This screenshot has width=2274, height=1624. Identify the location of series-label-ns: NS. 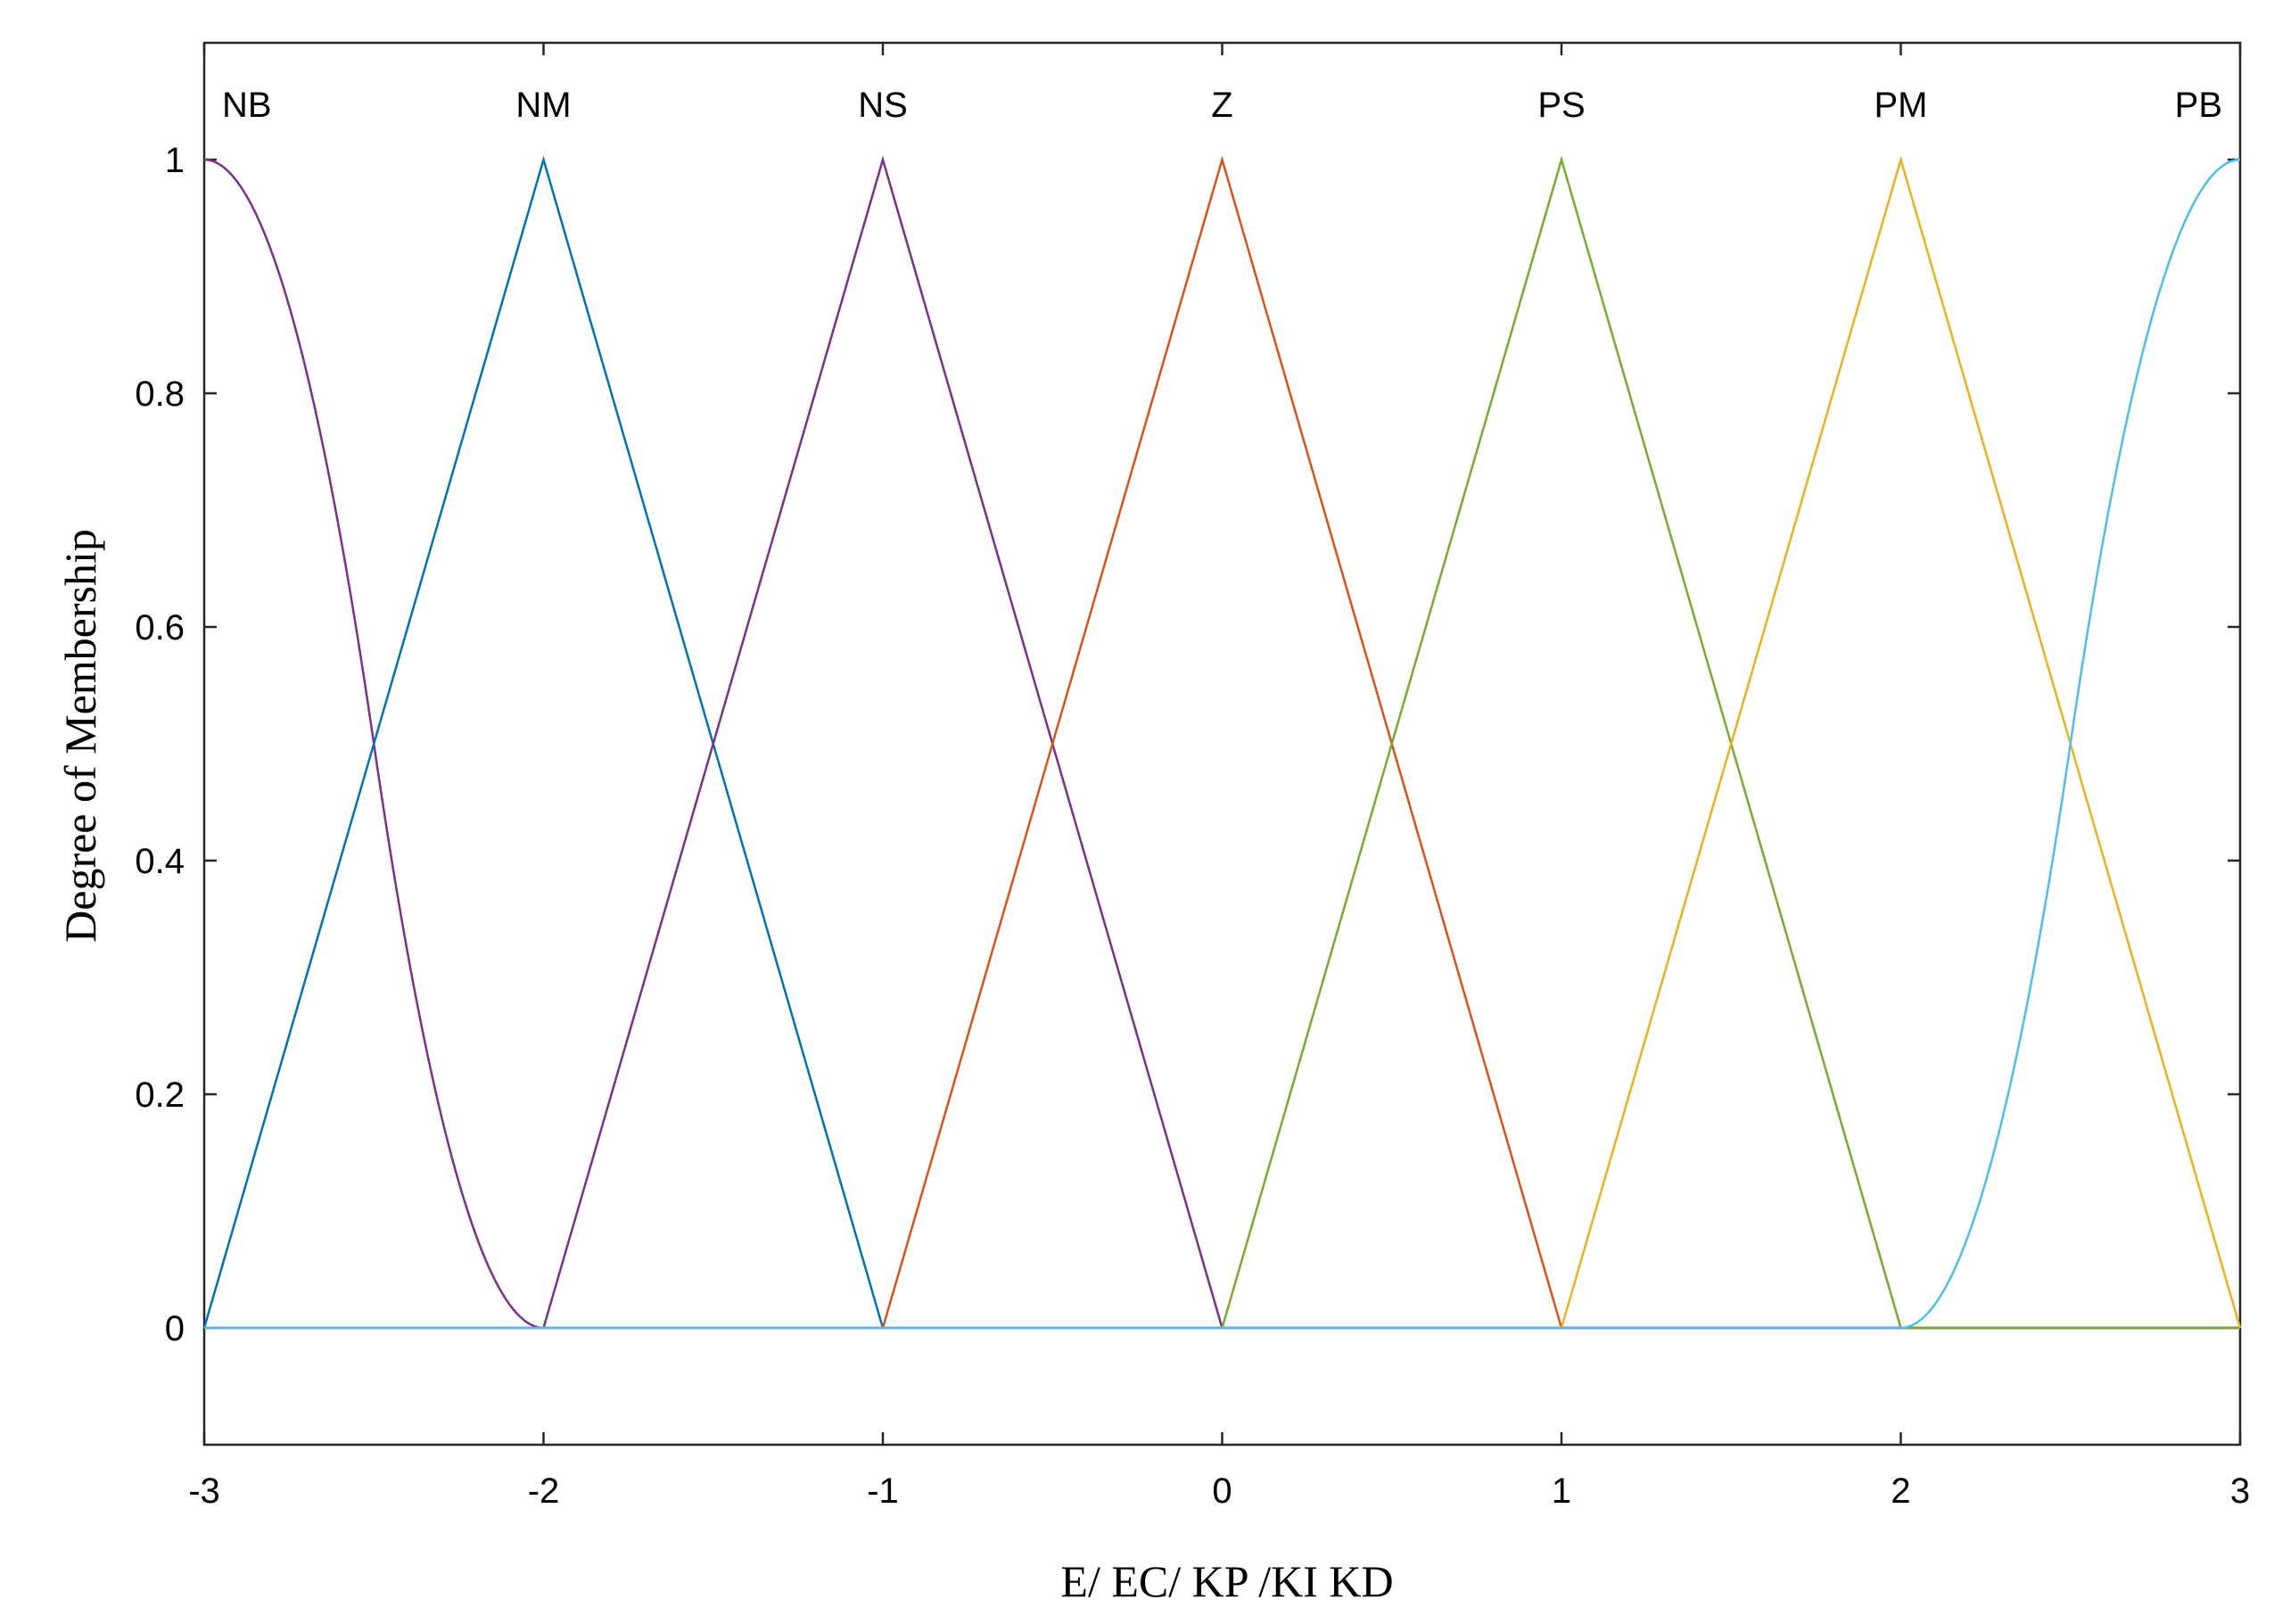
(883, 105).